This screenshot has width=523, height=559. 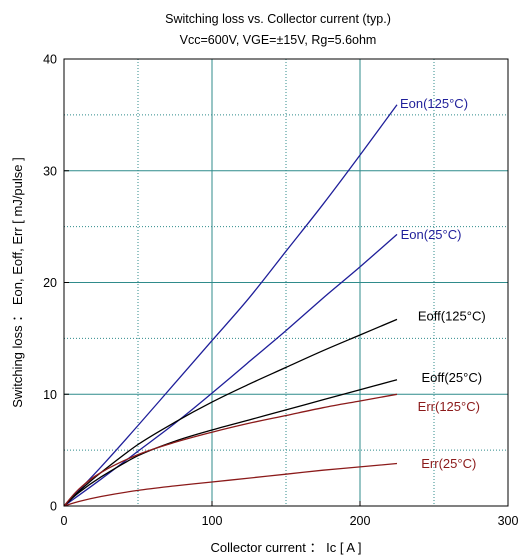 What do you see at coordinates (50, 60) in the screenshot?
I see `y-tick-label: 40` at bounding box center [50, 60].